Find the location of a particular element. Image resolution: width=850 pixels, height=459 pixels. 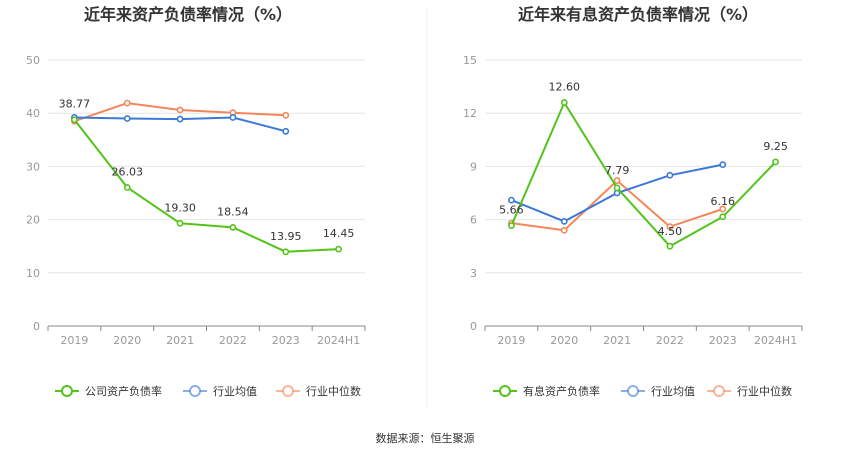

y-tick-label: 10 is located at coordinates (33, 273).